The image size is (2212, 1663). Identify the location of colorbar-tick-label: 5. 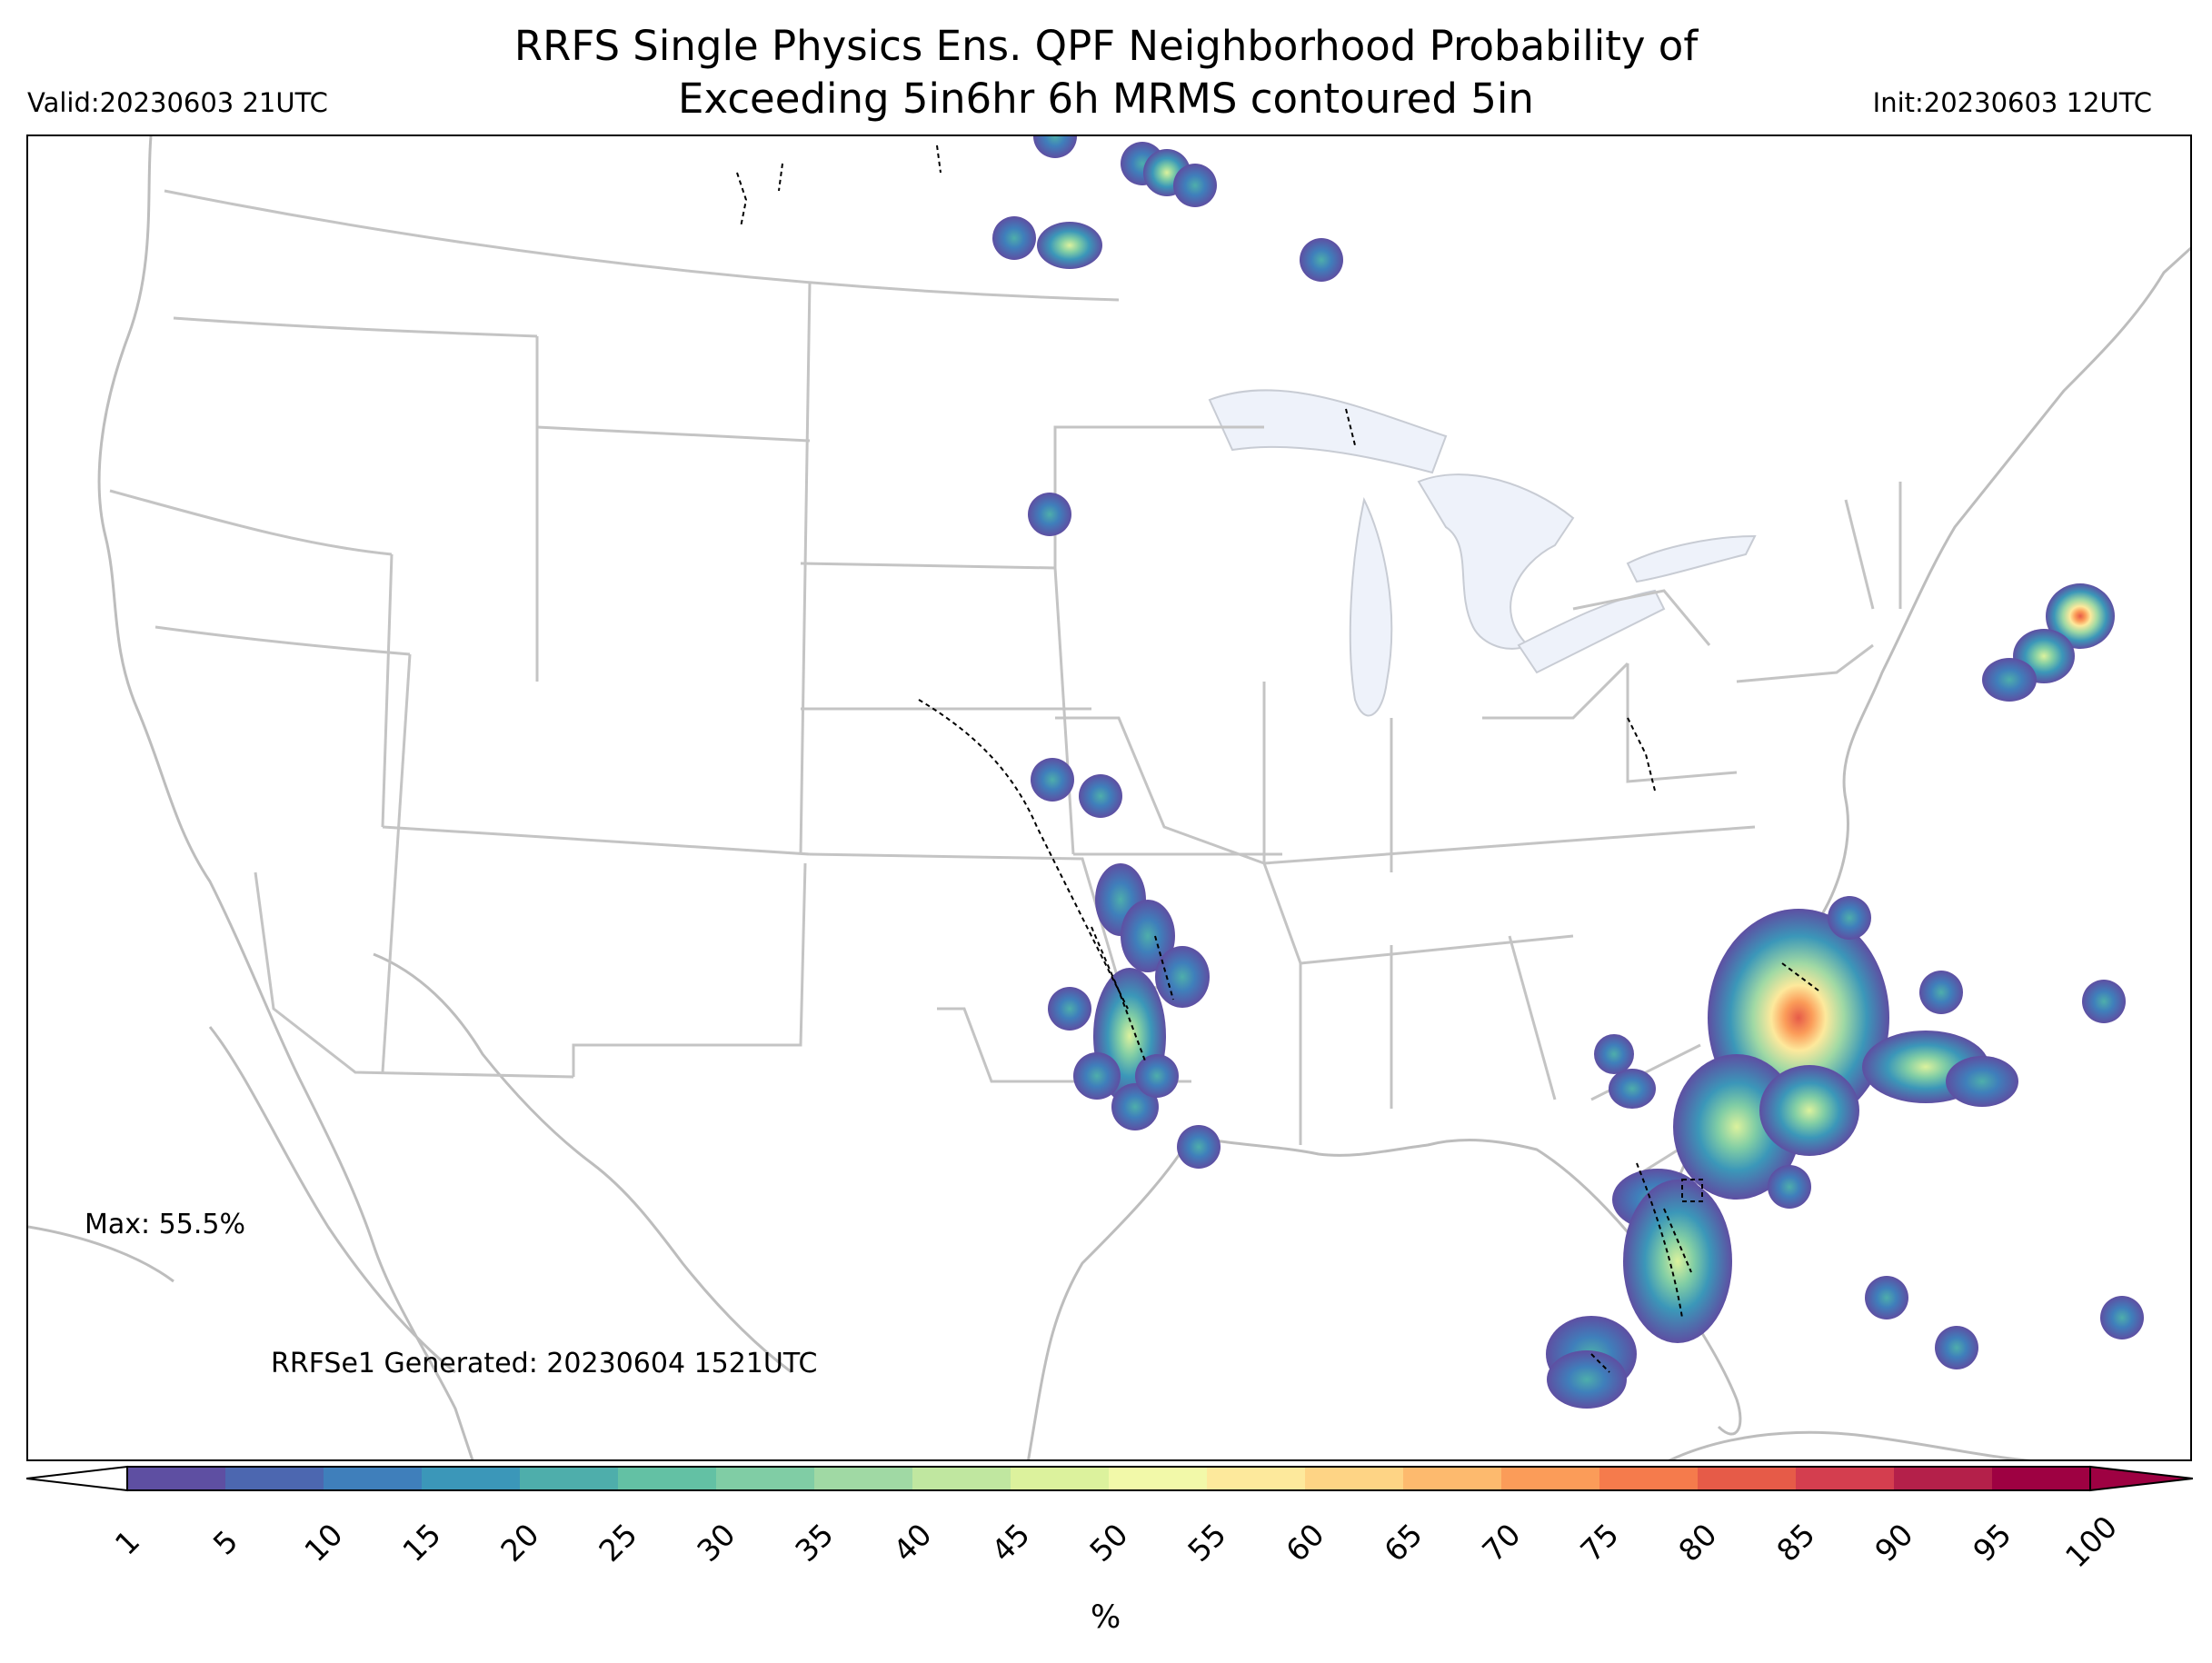
(225, 1542).